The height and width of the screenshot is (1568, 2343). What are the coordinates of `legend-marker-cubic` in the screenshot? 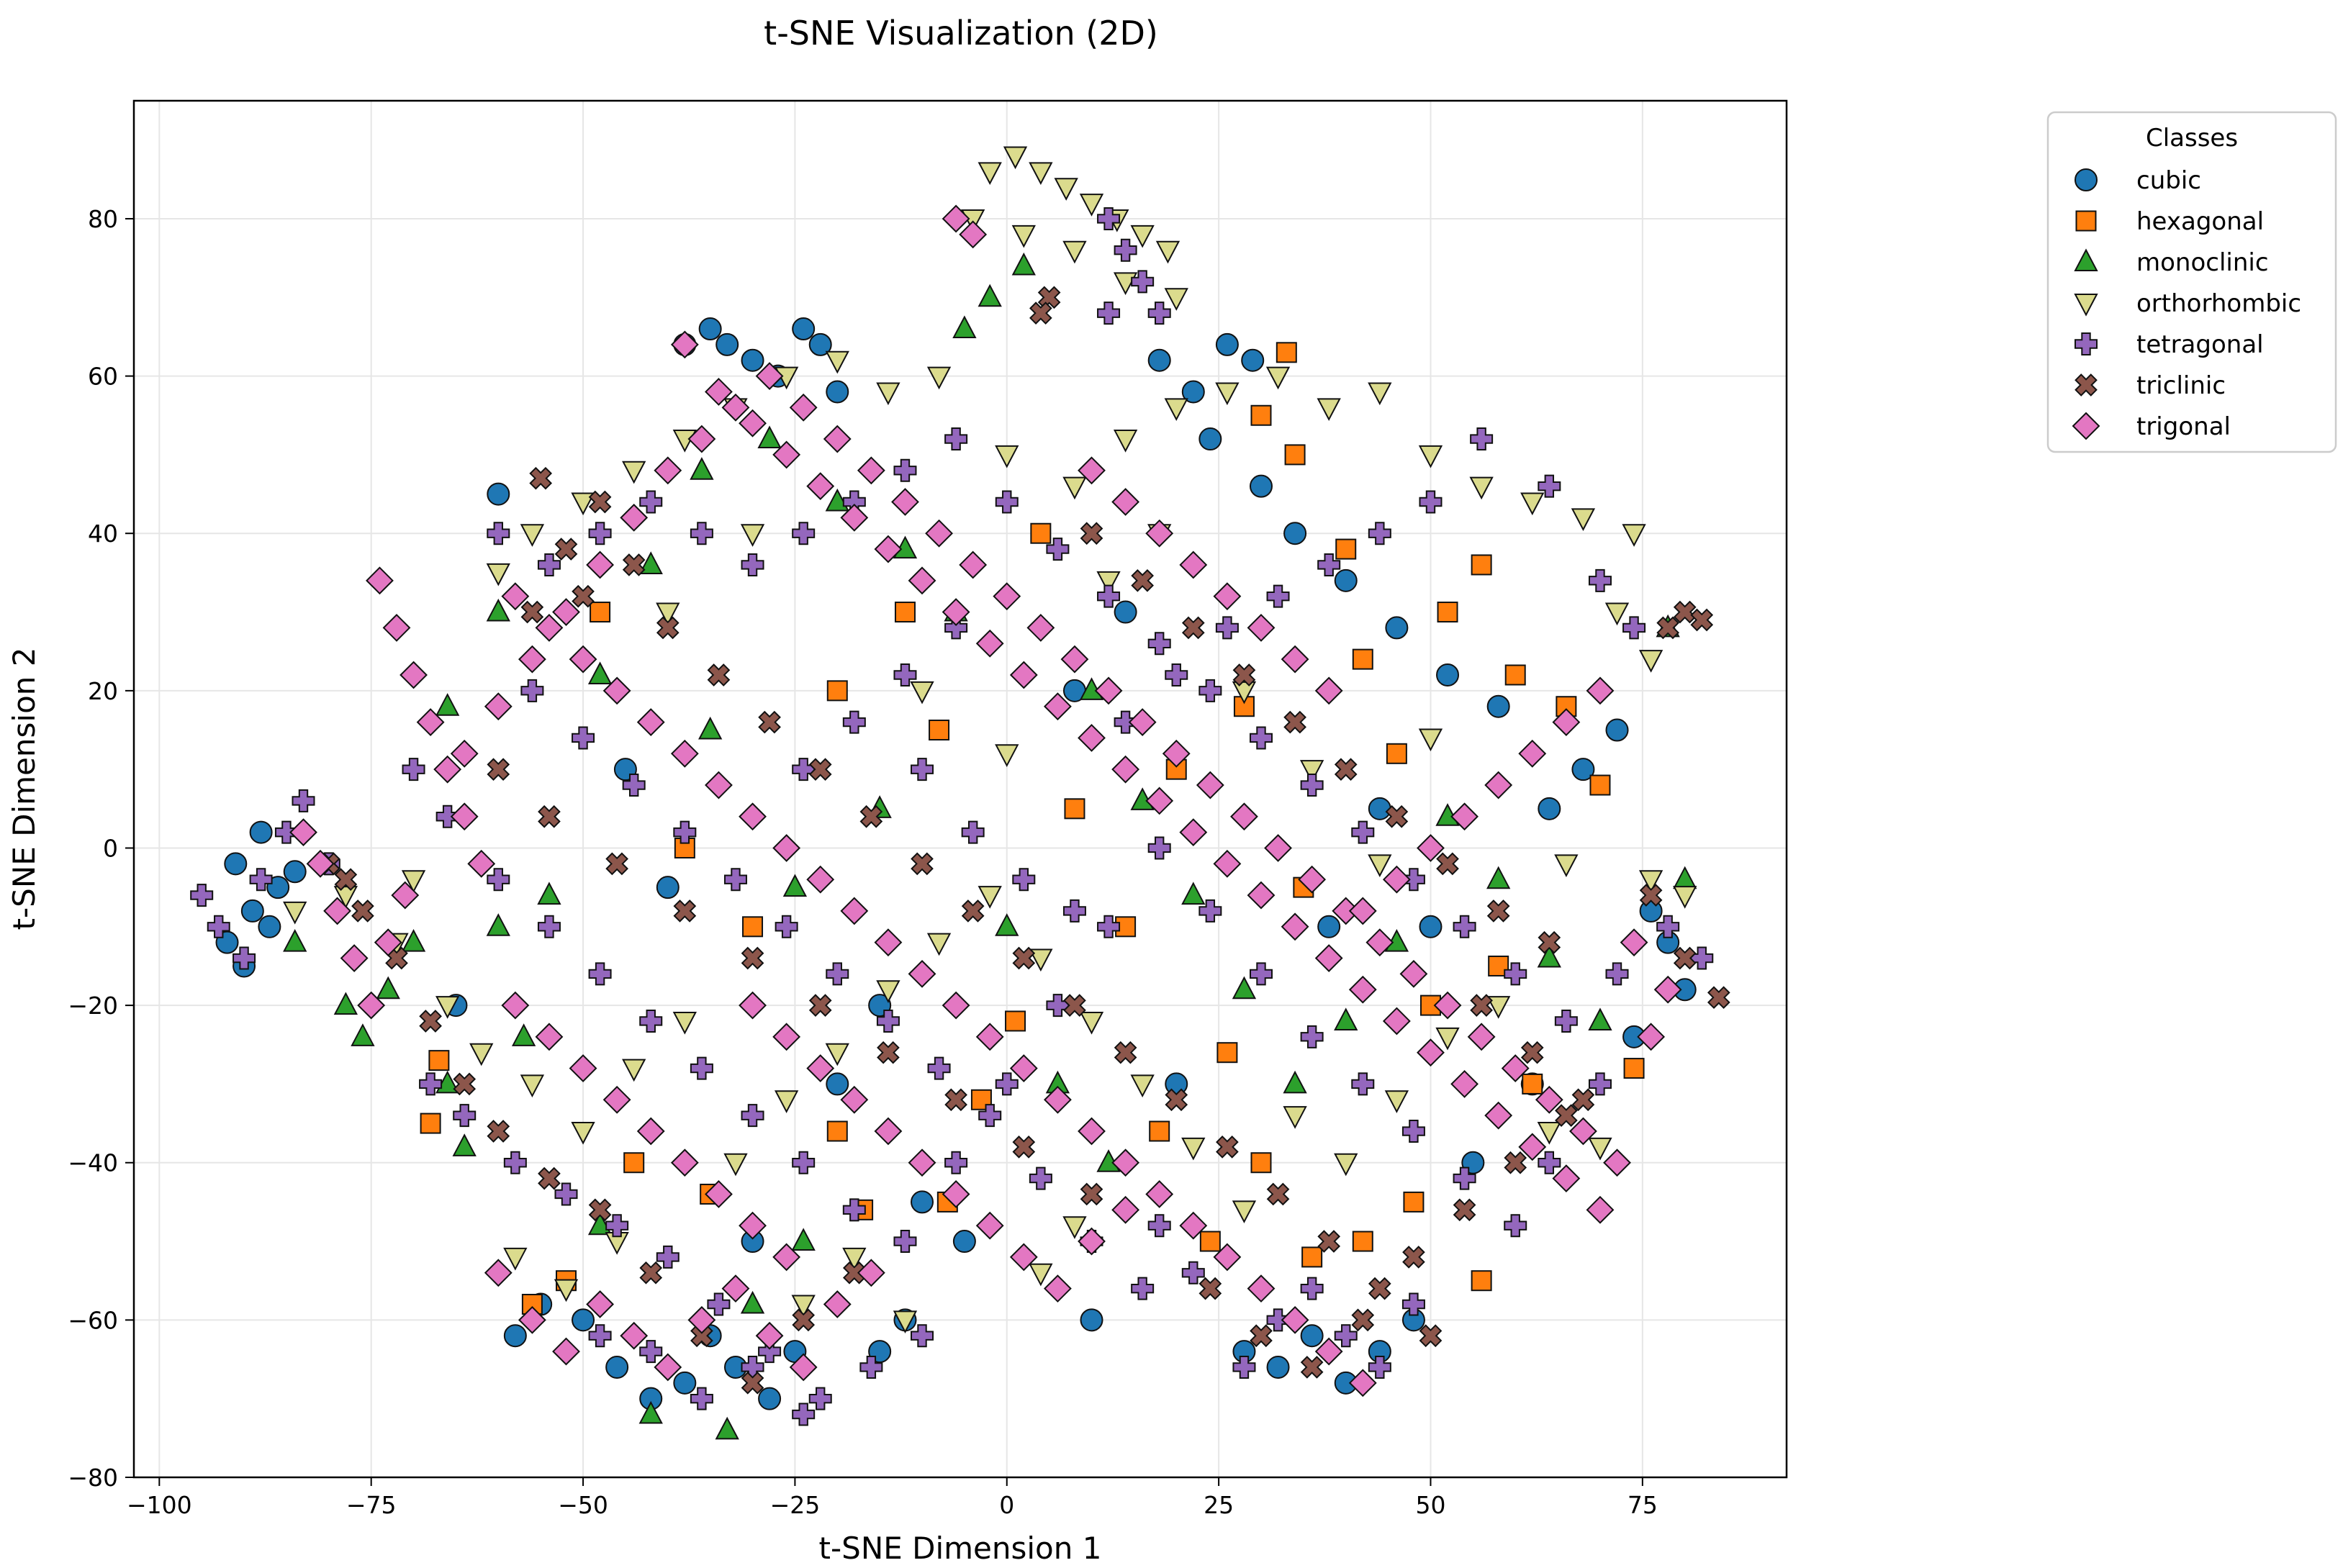 It's located at (2086, 179).